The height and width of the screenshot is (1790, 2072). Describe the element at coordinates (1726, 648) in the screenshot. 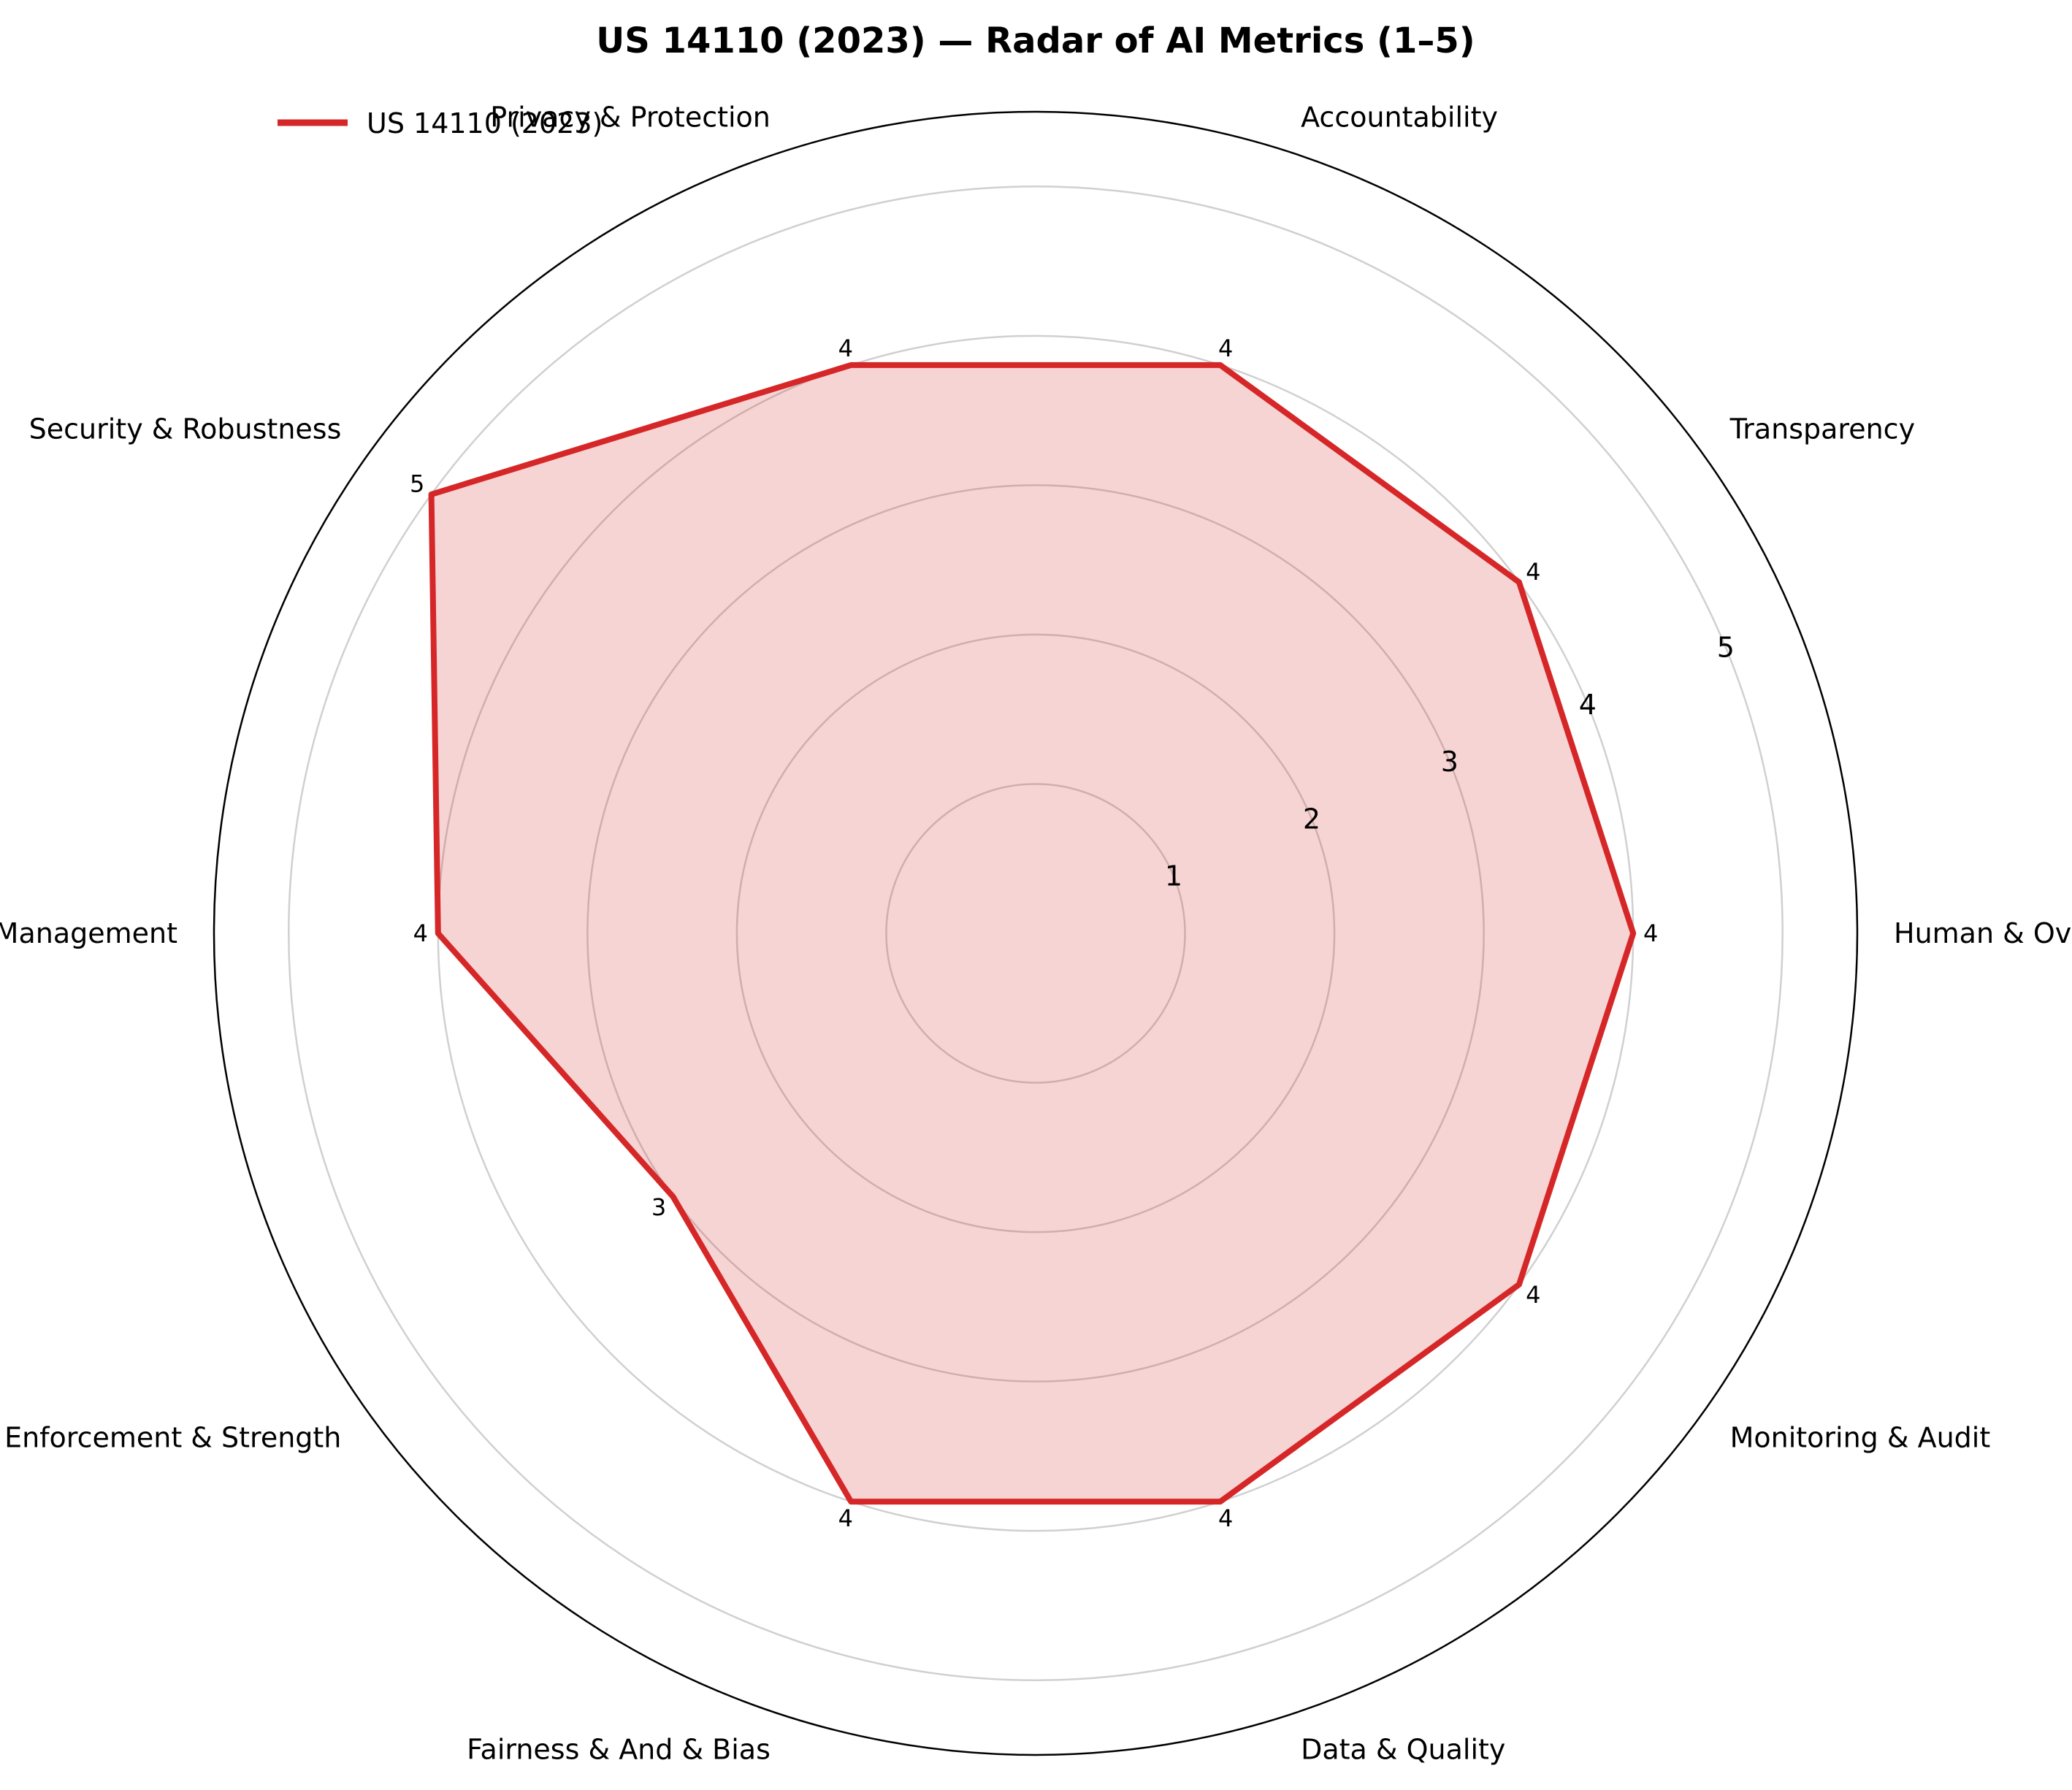

I see `radial-tick-5: 5` at that location.